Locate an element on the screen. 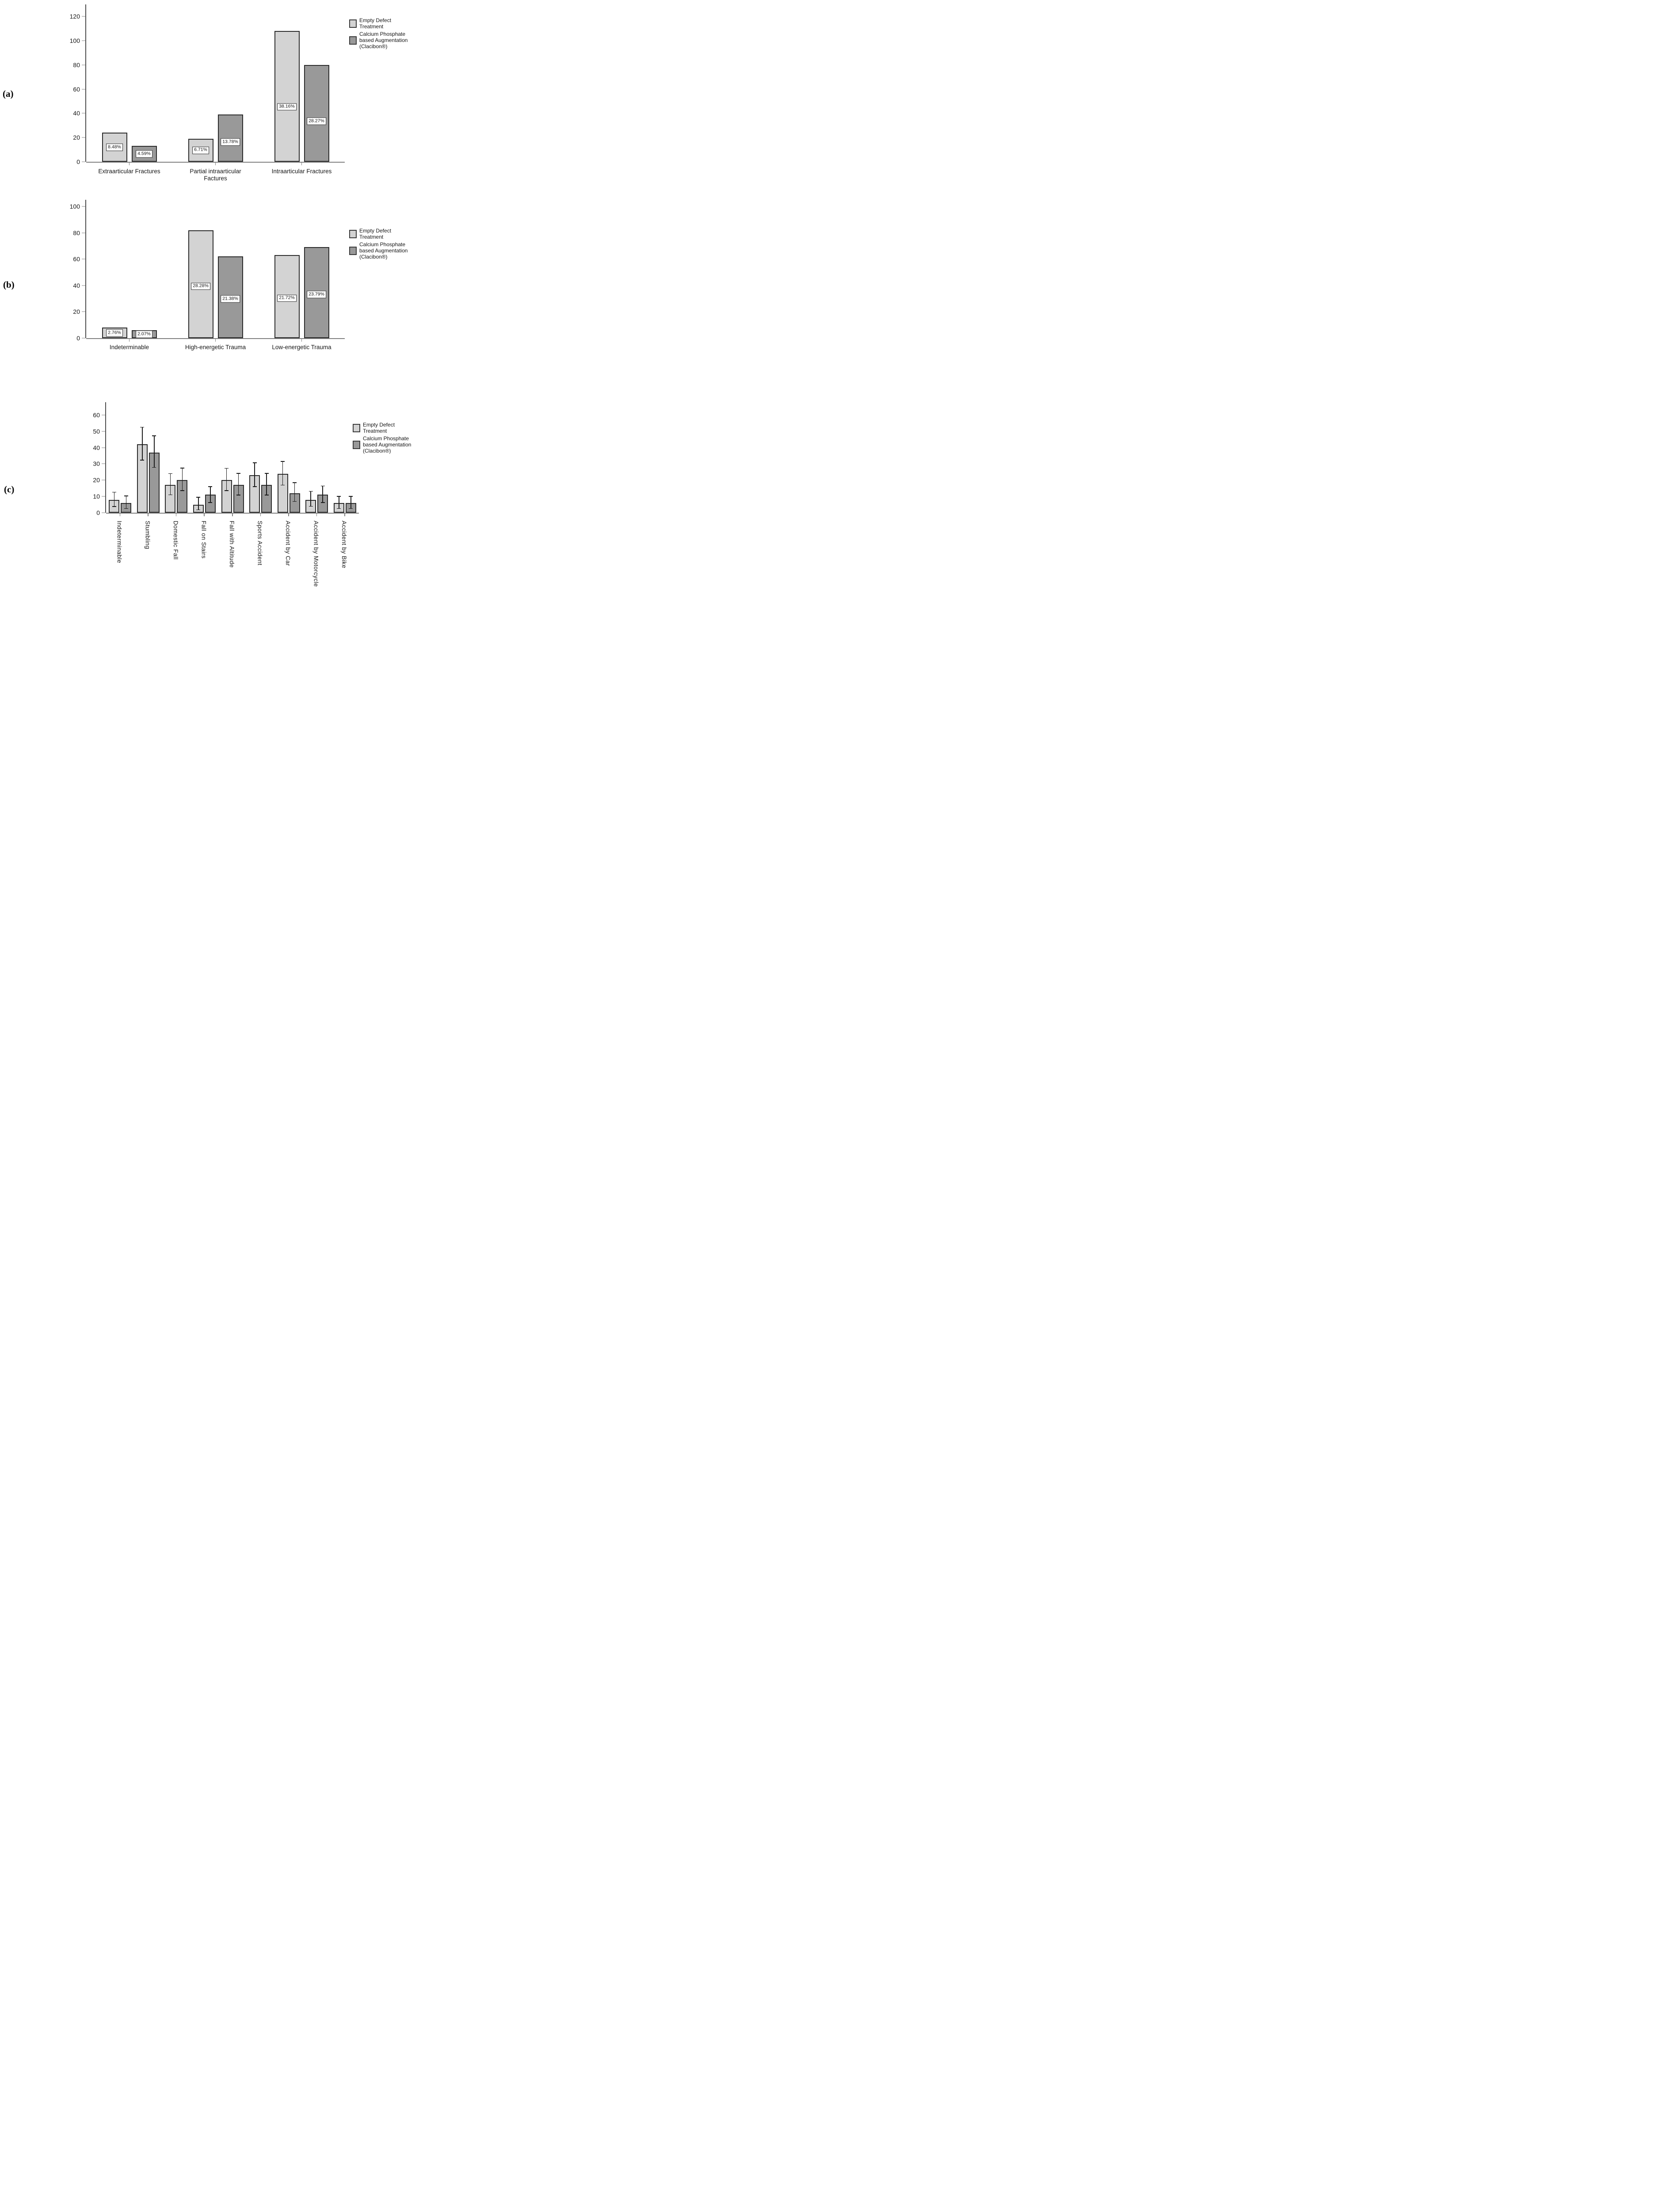 This screenshot has width=1680, height=2210. bar-value-label: 4.59% is located at coordinates (144, 154).